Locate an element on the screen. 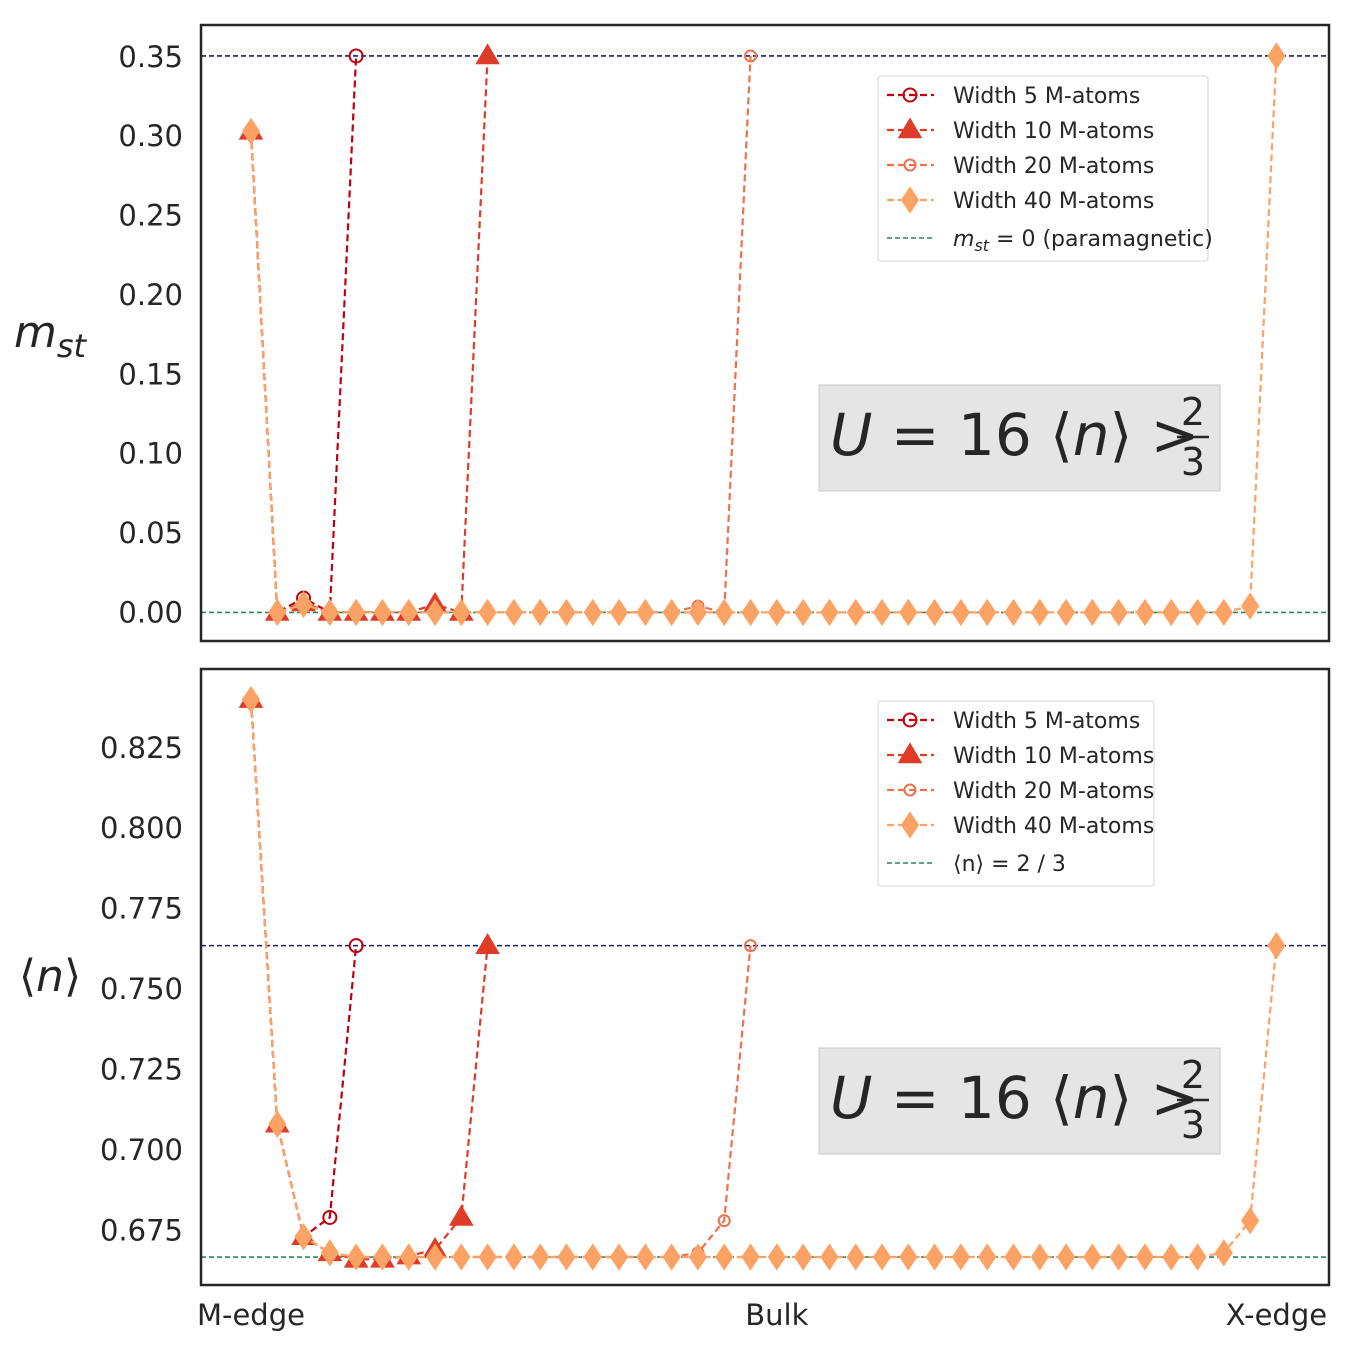 This screenshot has height=1360, width=1360. y-tick-label: 0.35 is located at coordinates (150, 57).